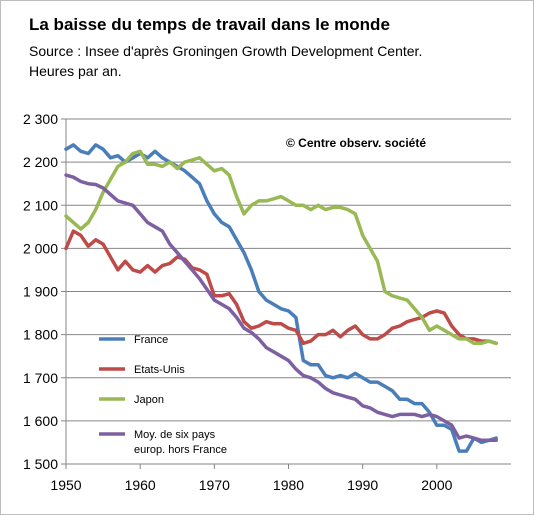  Describe the element at coordinates (159, 370) in the screenshot. I see `legend-label-1: Etats-Unis` at that location.